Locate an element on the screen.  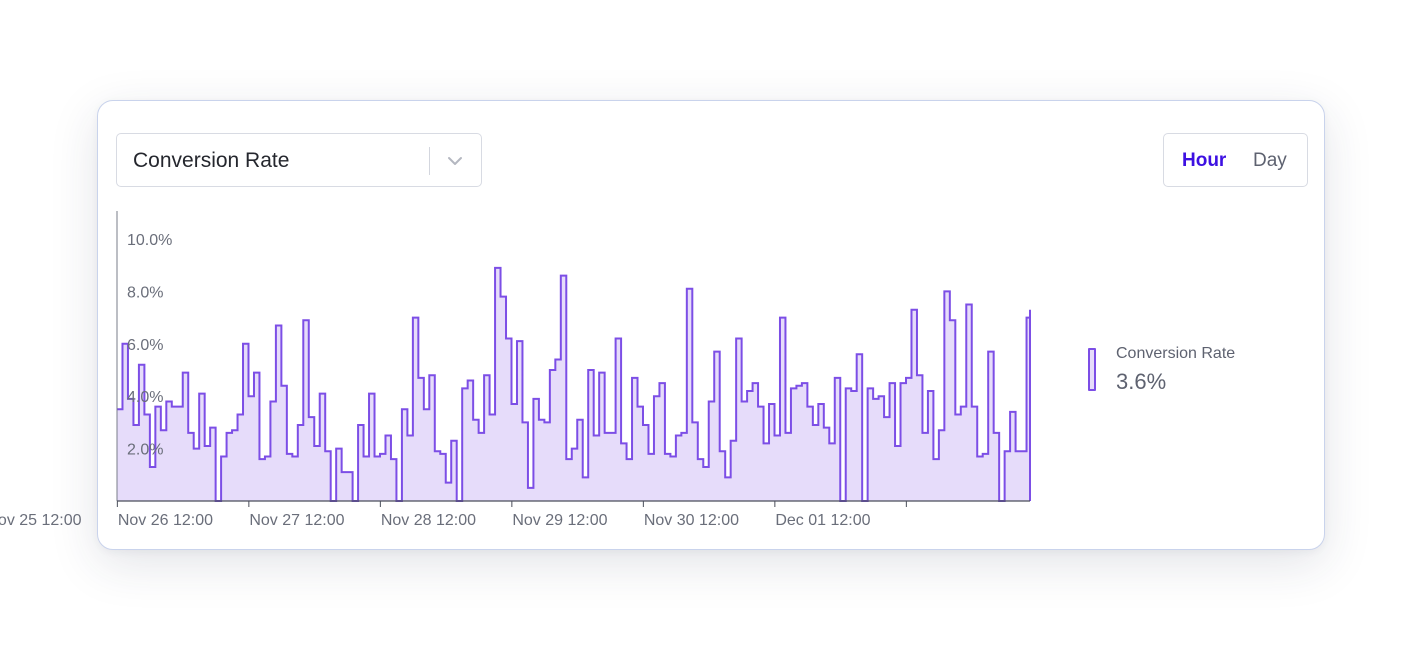
y-tick-label: 8.0% is located at coordinates (145, 292).